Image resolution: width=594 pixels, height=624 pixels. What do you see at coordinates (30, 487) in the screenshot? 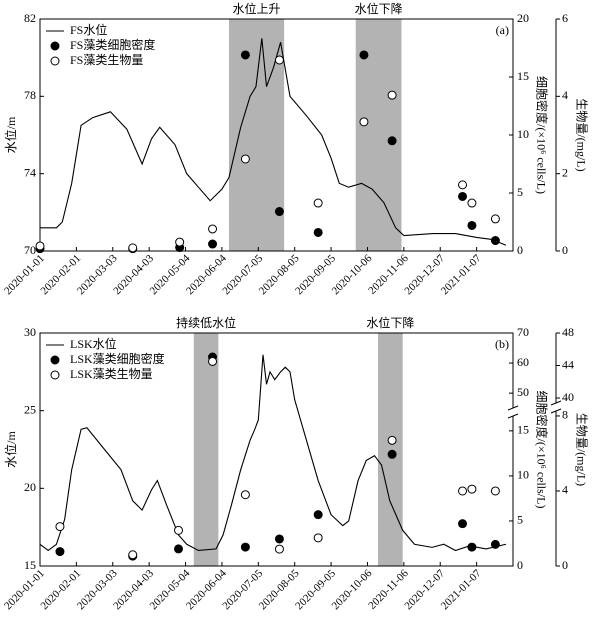
I see `y-tick-label: 20` at bounding box center [30, 487].